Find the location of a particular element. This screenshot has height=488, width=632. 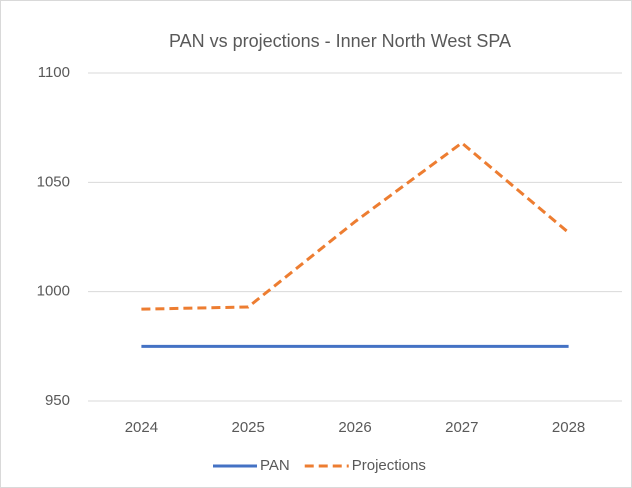

x-tick-label: 2028 is located at coordinates (568, 427).